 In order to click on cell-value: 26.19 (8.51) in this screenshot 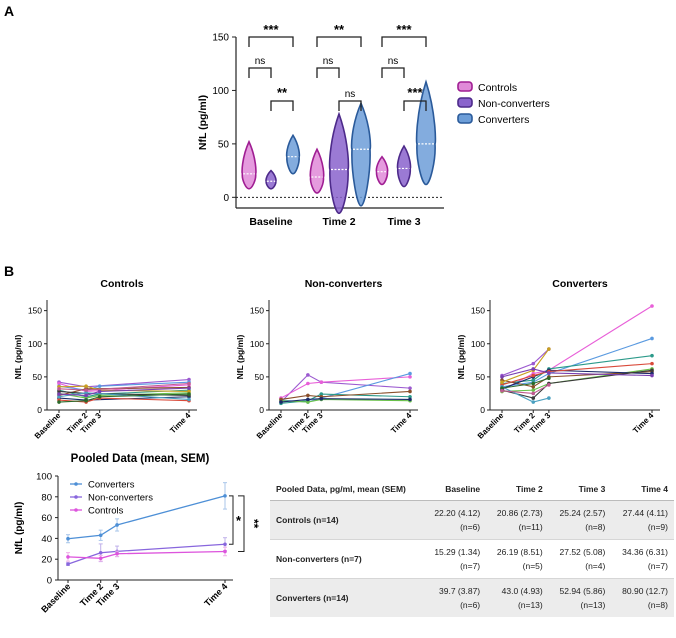, I will do `click(519, 552)`.